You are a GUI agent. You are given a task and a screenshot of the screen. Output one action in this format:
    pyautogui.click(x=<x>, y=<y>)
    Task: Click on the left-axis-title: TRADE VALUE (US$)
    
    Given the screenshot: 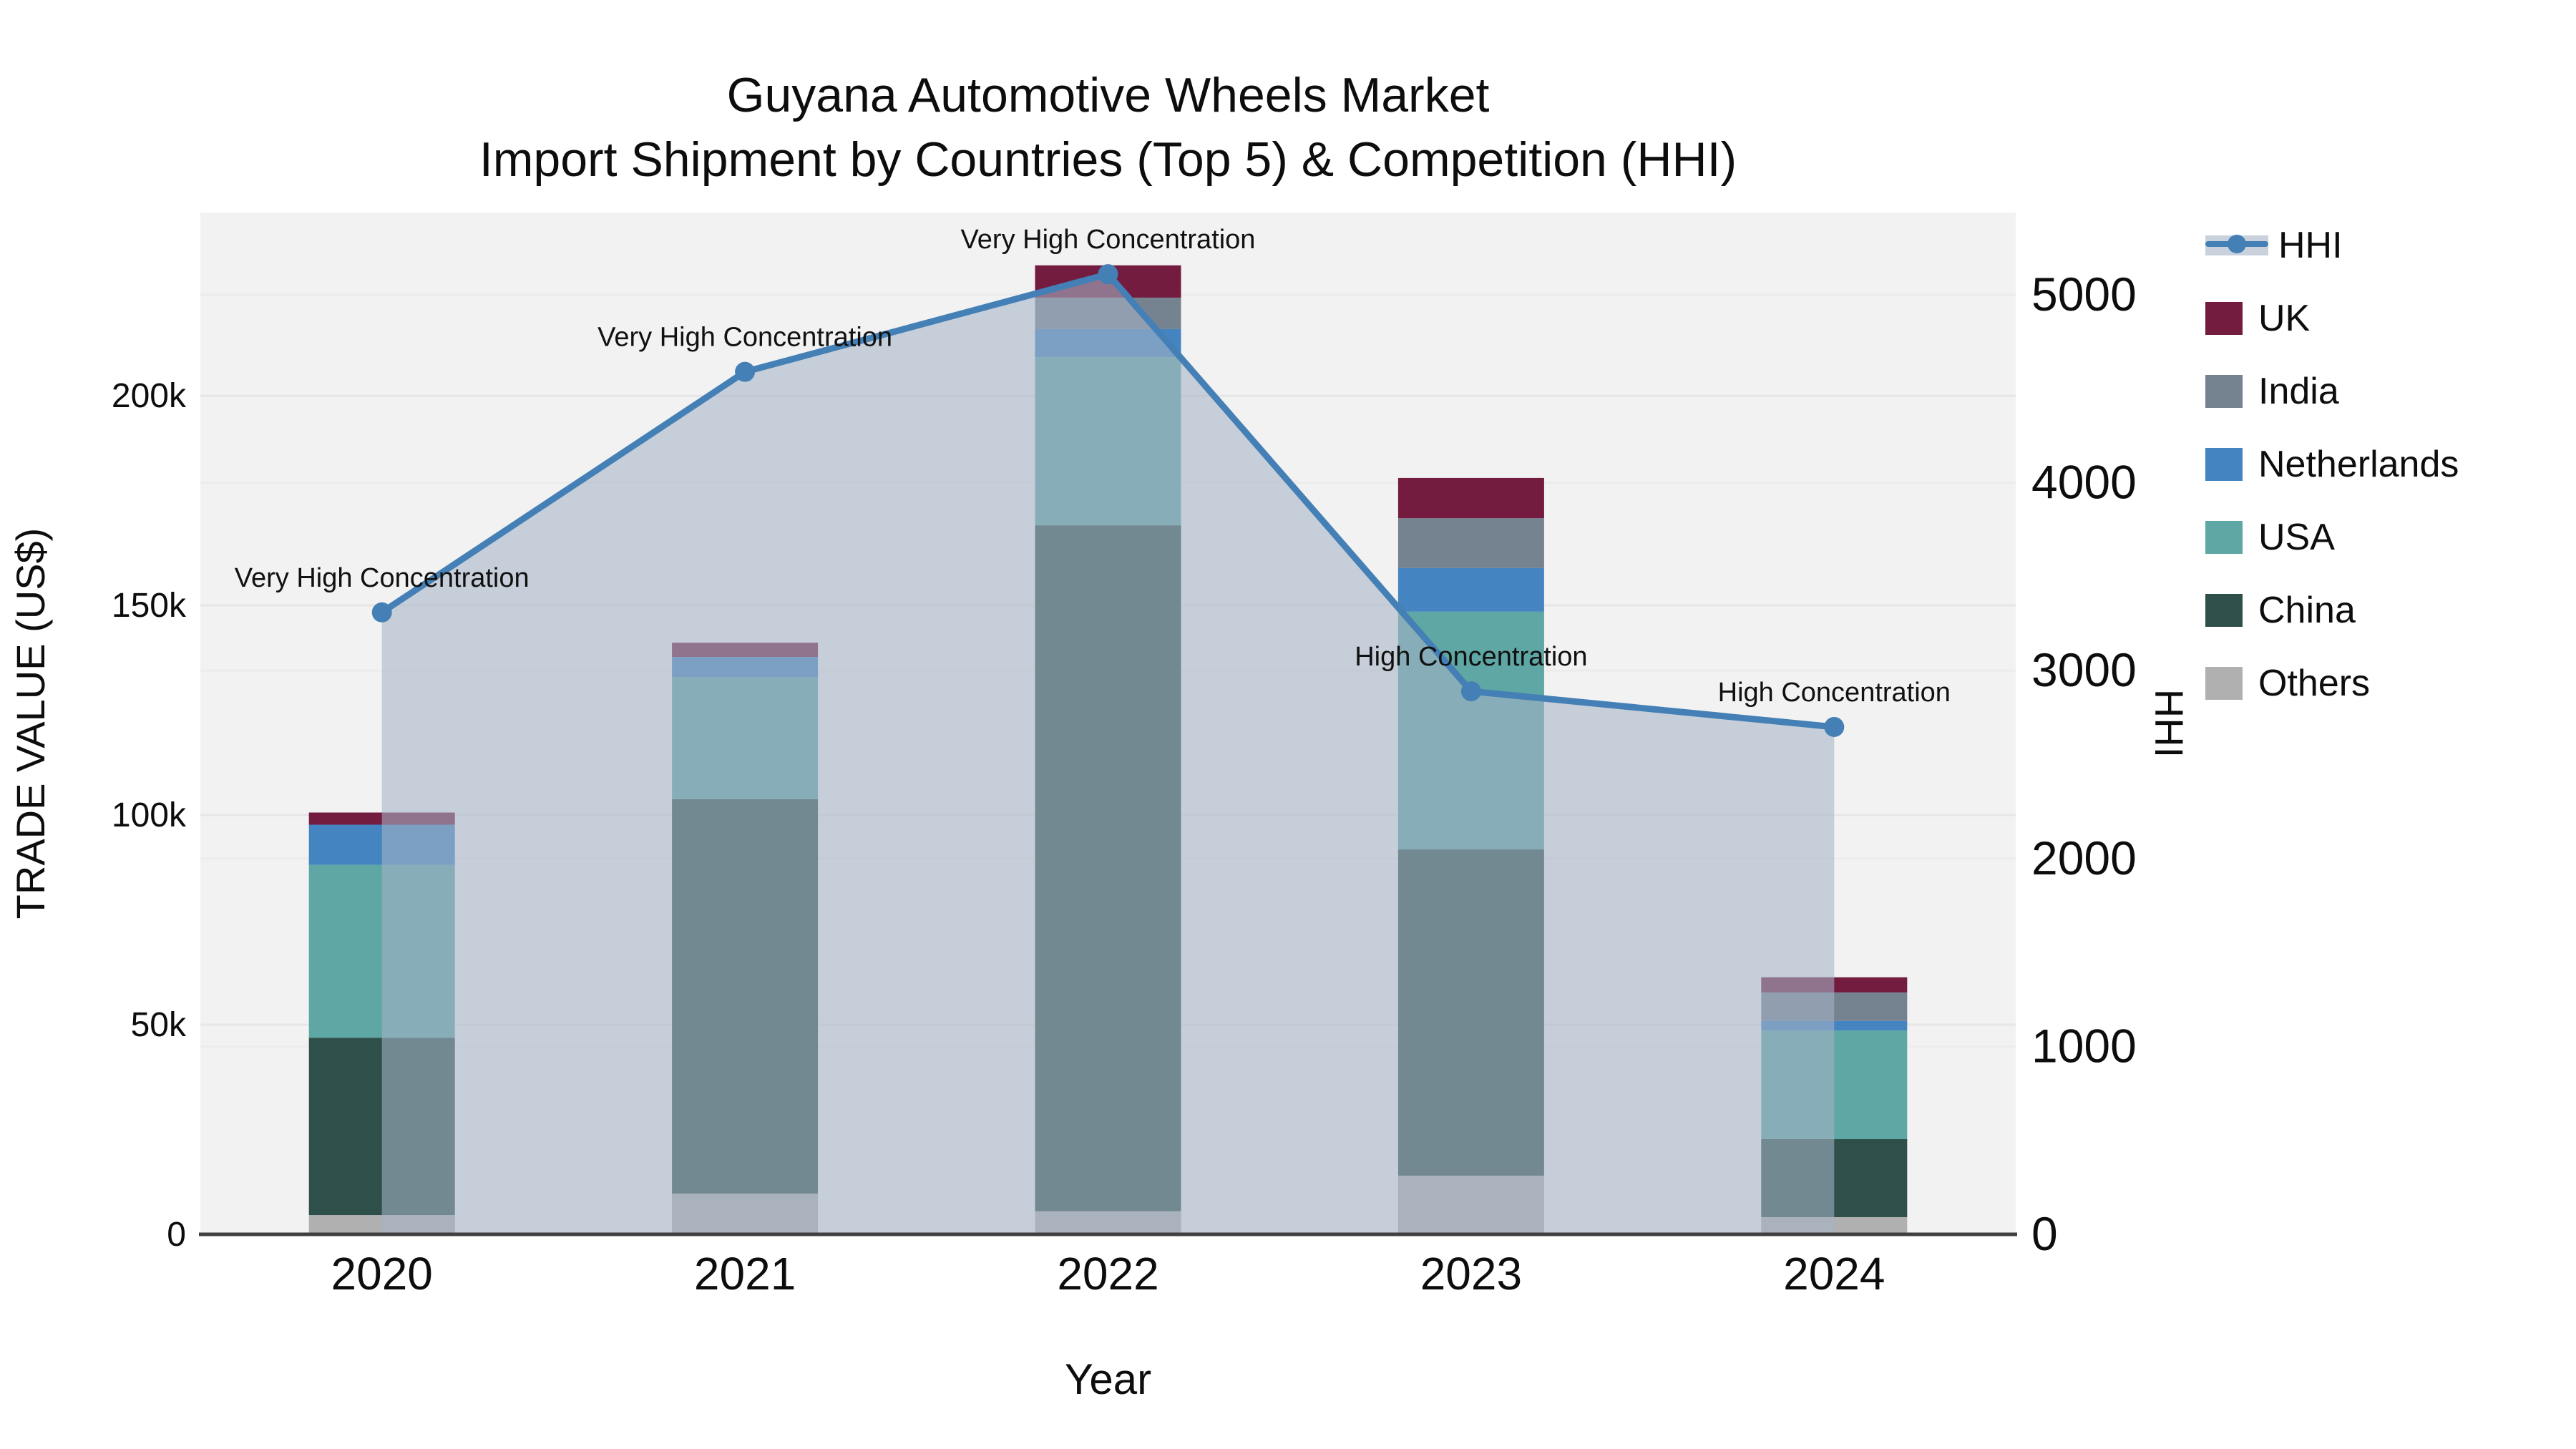 What is the action you would take?
    pyautogui.click(x=30, y=723)
    